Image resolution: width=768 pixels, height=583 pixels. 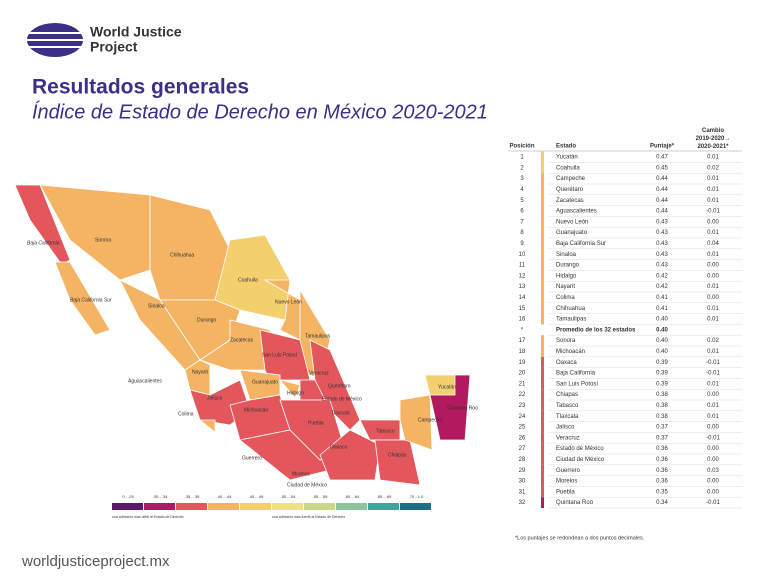 I want to click on map-label: Durango, so click(x=206, y=320).